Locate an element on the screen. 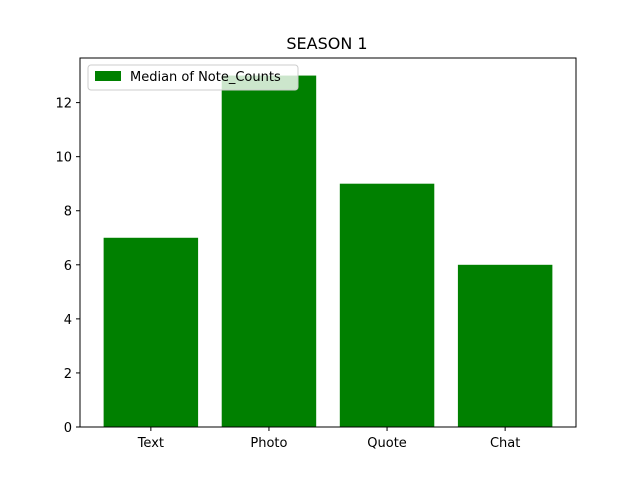 The image size is (640, 480). x-tick-label: Photo is located at coordinates (268, 443).